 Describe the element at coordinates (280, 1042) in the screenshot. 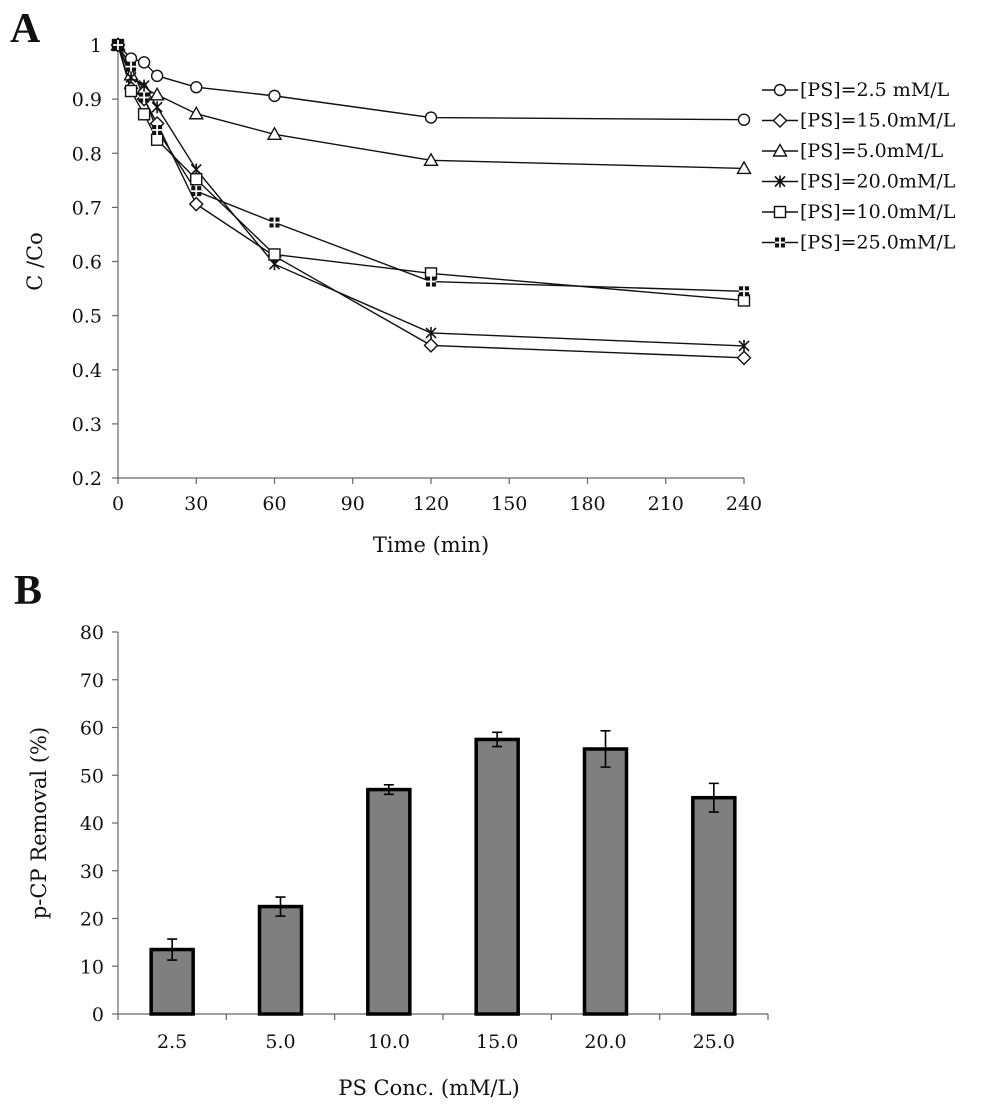

I see `x-tick-label-b: 5.0` at that location.